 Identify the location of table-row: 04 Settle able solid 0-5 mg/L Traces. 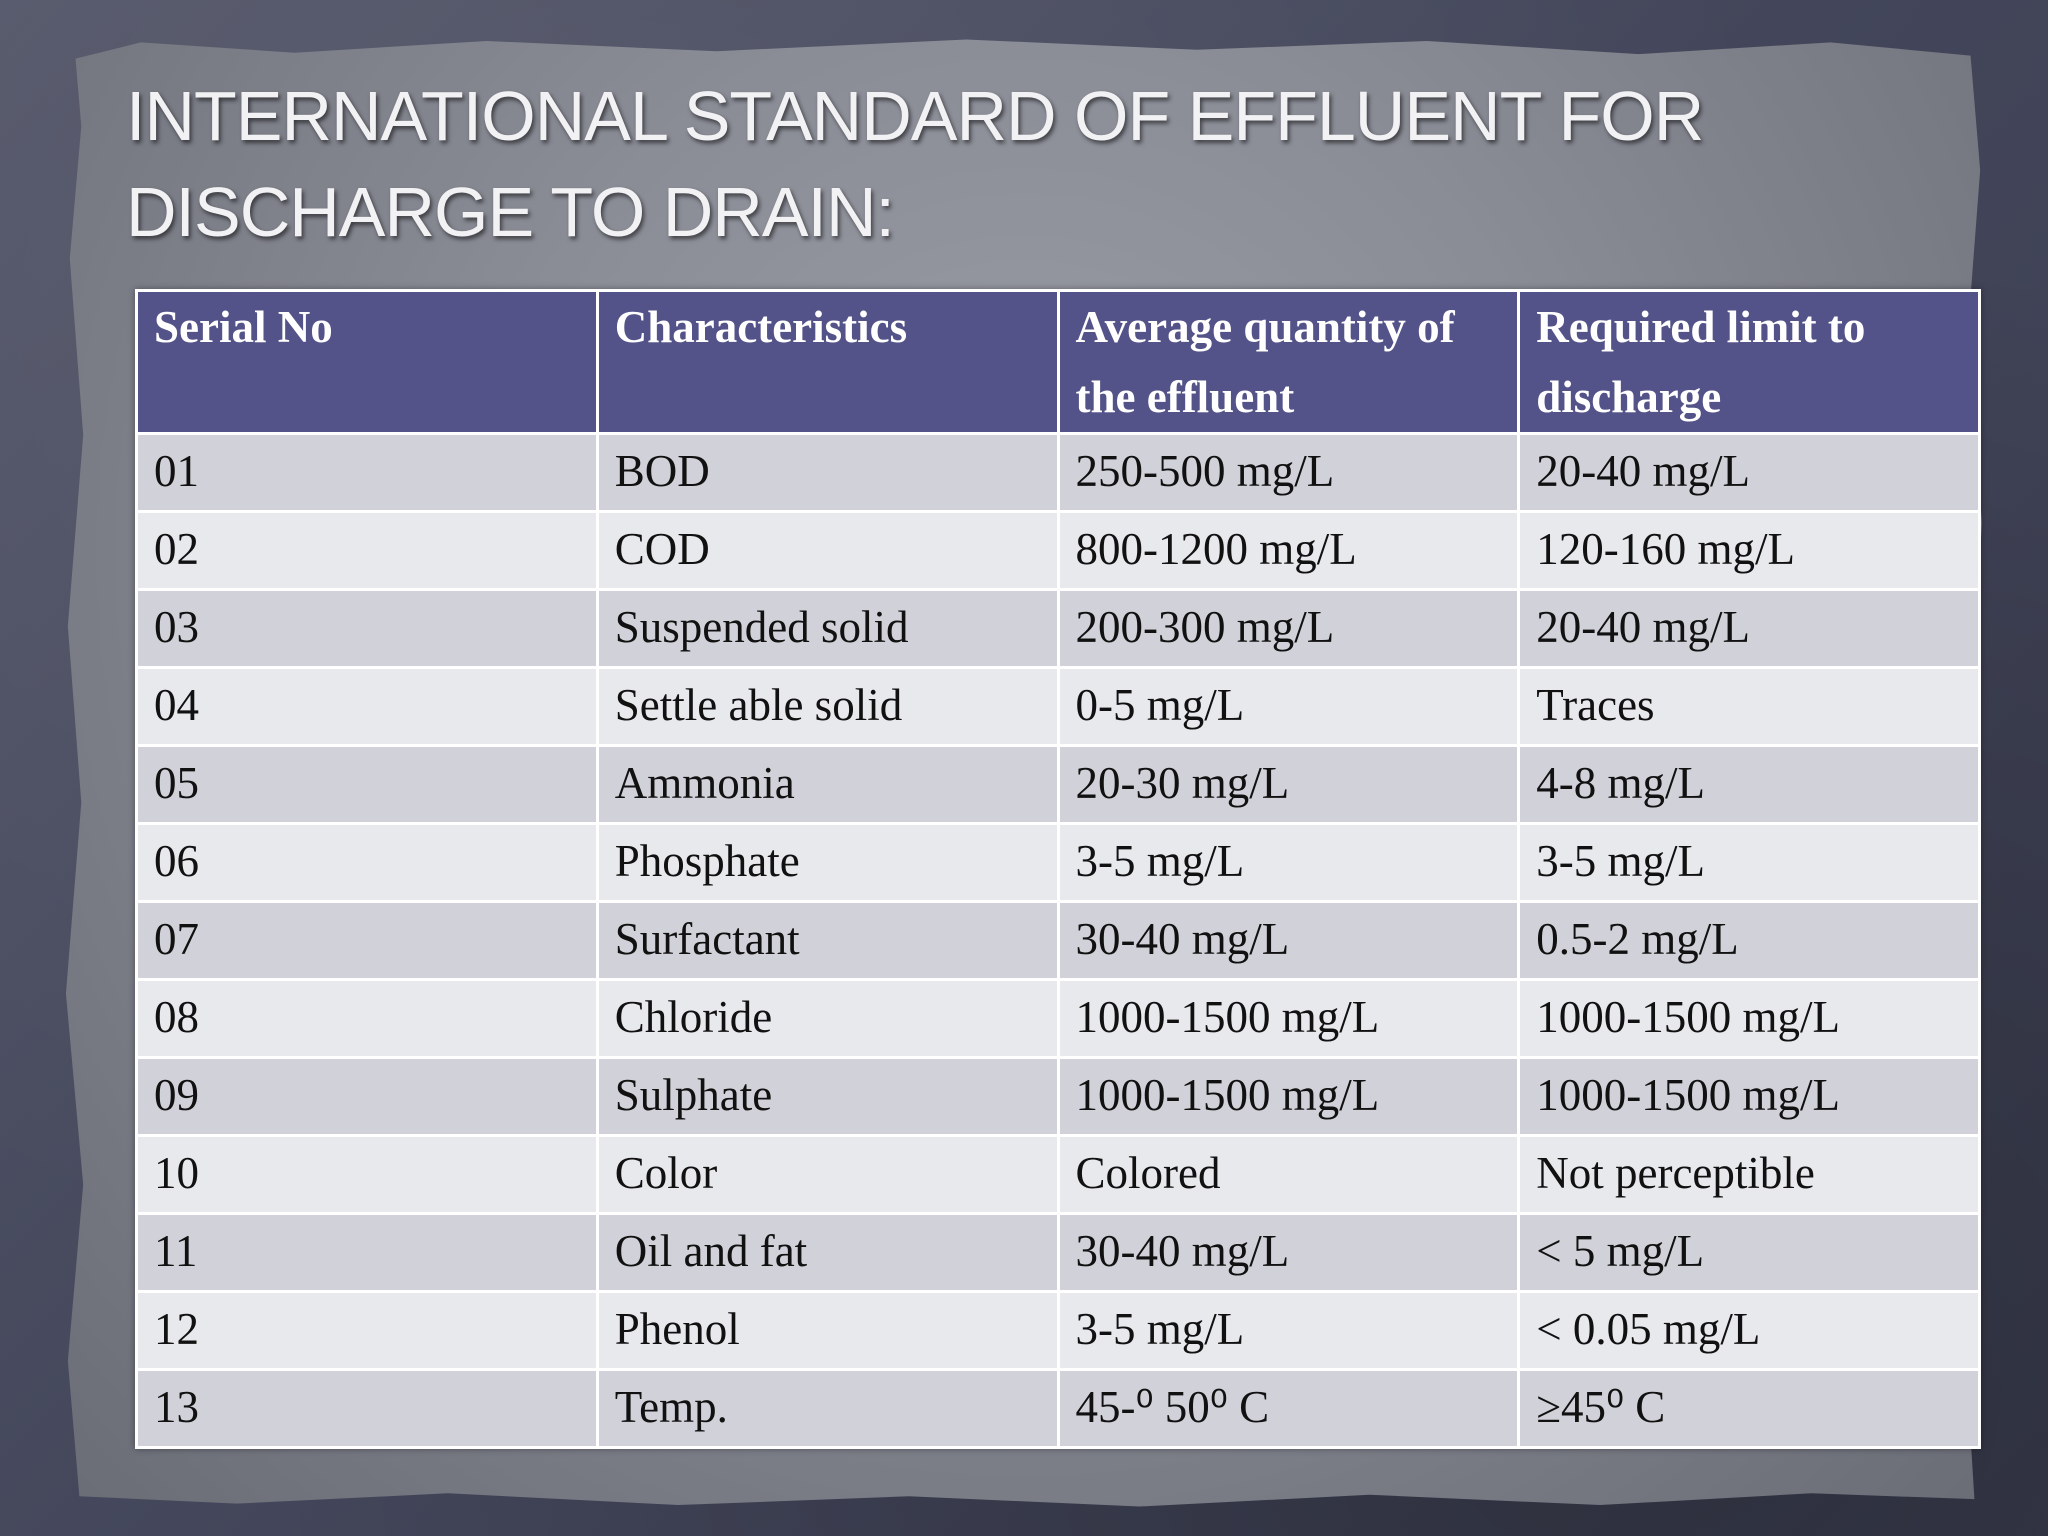
(1058, 706).